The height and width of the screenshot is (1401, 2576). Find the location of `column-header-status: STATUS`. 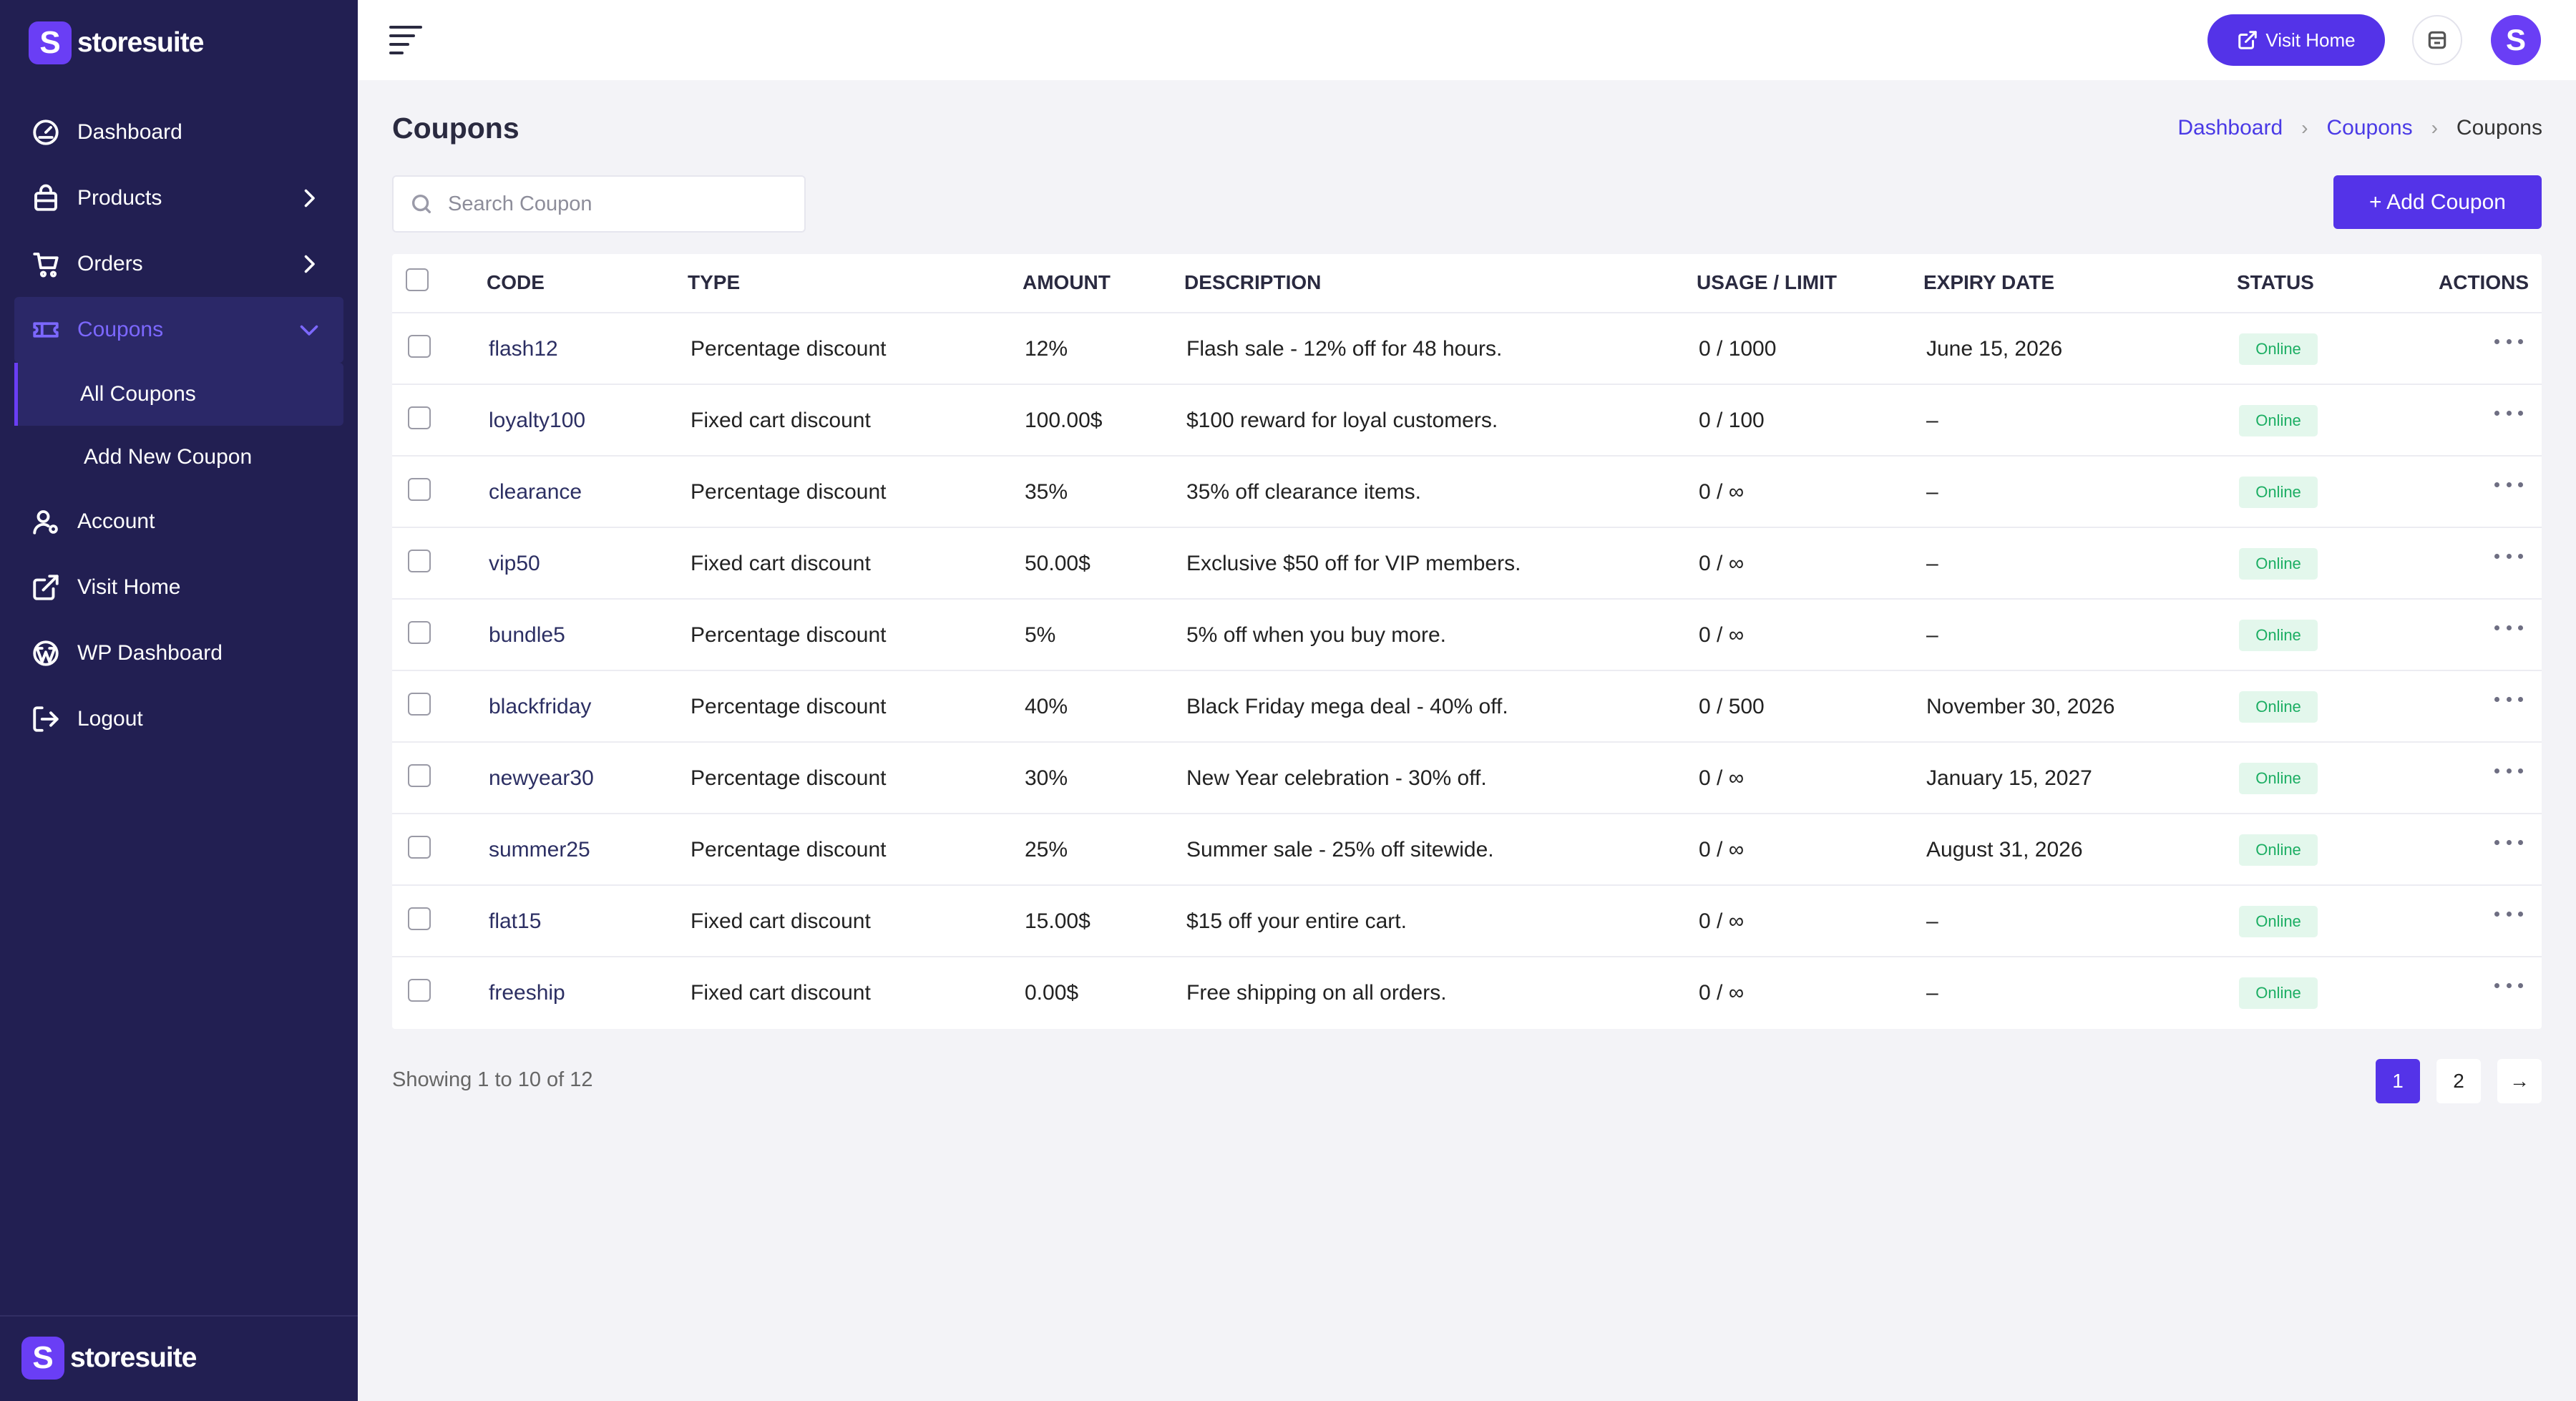

column-header-status: STATUS is located at coordinates (2275, 282).